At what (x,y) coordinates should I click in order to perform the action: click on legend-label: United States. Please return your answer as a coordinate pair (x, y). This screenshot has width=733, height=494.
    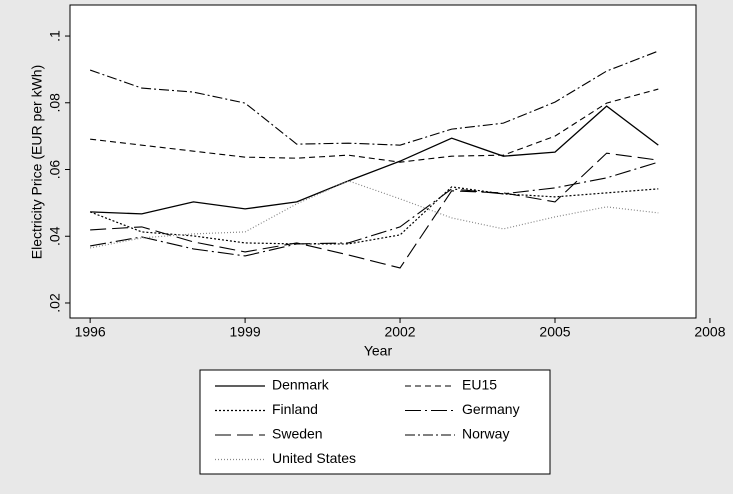
    Looking at the image, I should click on (314, 458).